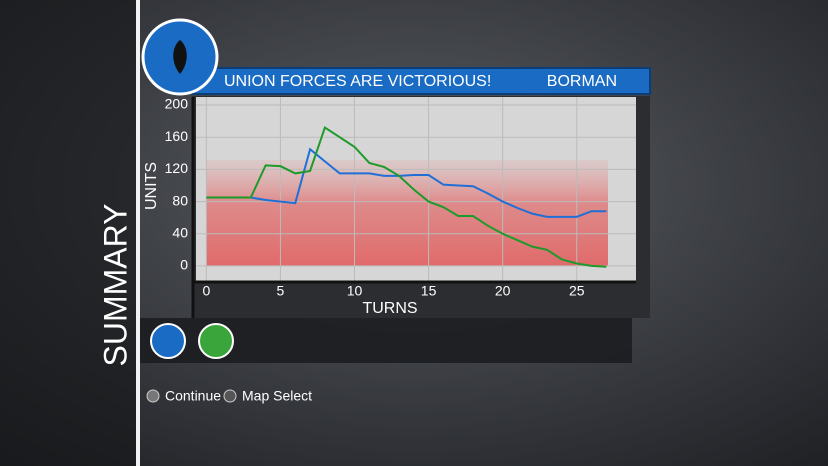 The image size is (828, 466). I want to click on y-tick-label: 160, so click(177, 136).